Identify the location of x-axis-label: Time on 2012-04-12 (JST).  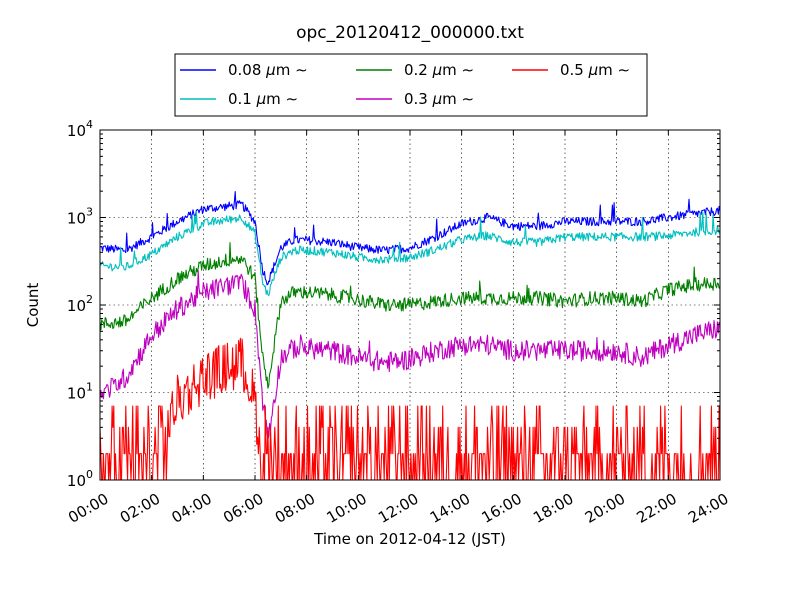
(409, 539).